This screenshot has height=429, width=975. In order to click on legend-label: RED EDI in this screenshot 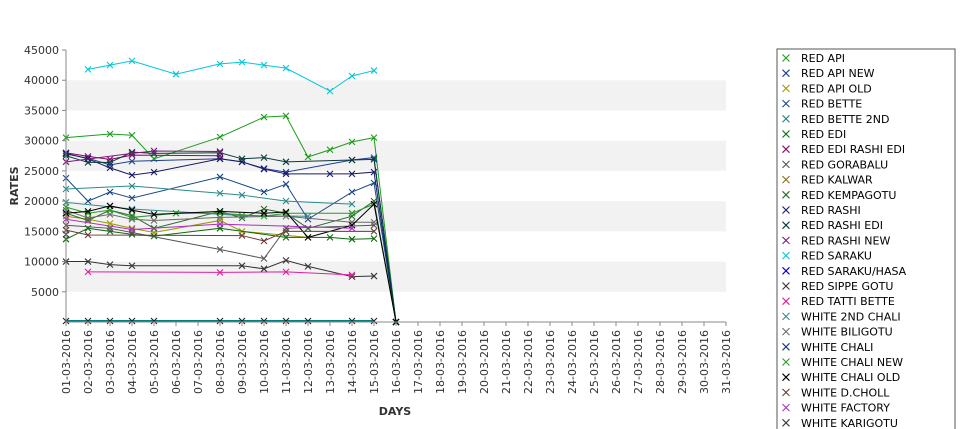, I will do `click(823, 134)`.